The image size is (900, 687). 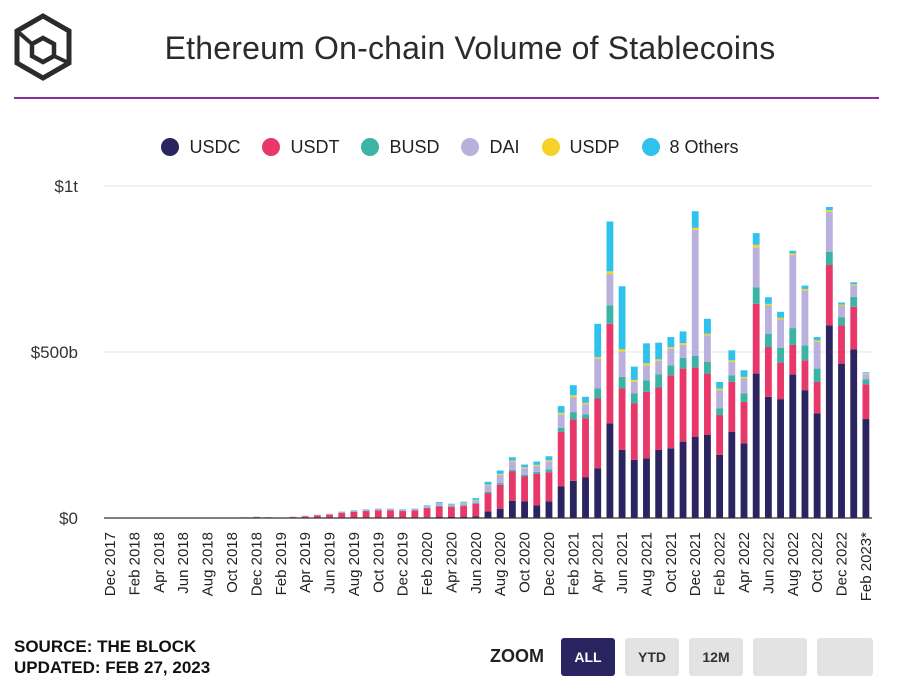 I want to click on legend-item-busd: BUSD, so click(x=400, y=147).